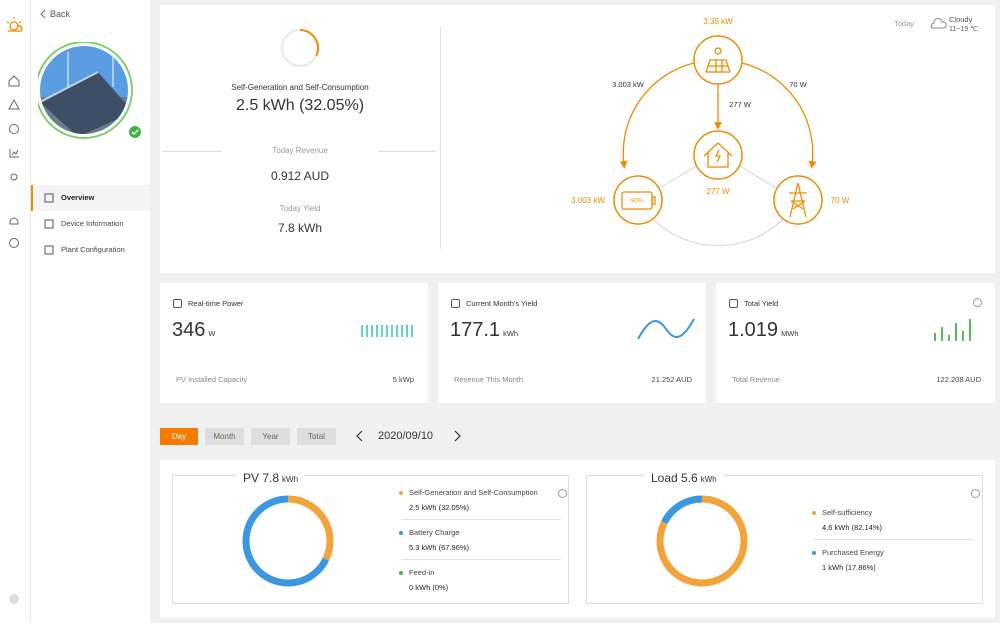 The width and height of the screenshot is (1000, 623). What do you see at coordinates (637, 202) in the screenshot?
I see `battery-soc: 90%` at bounding box center [637, 202].